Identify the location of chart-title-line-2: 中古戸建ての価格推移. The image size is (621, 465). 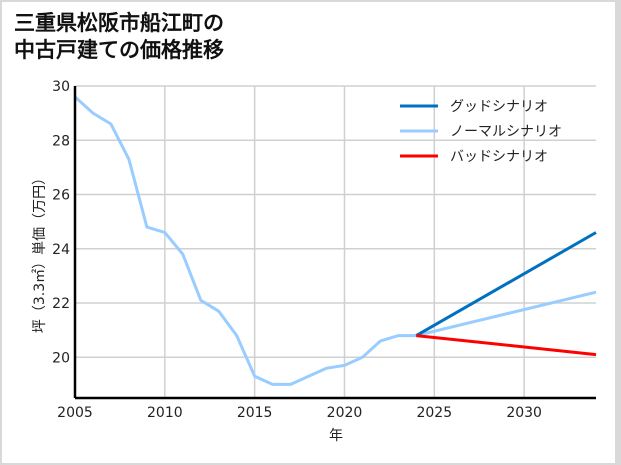
(119, 50).